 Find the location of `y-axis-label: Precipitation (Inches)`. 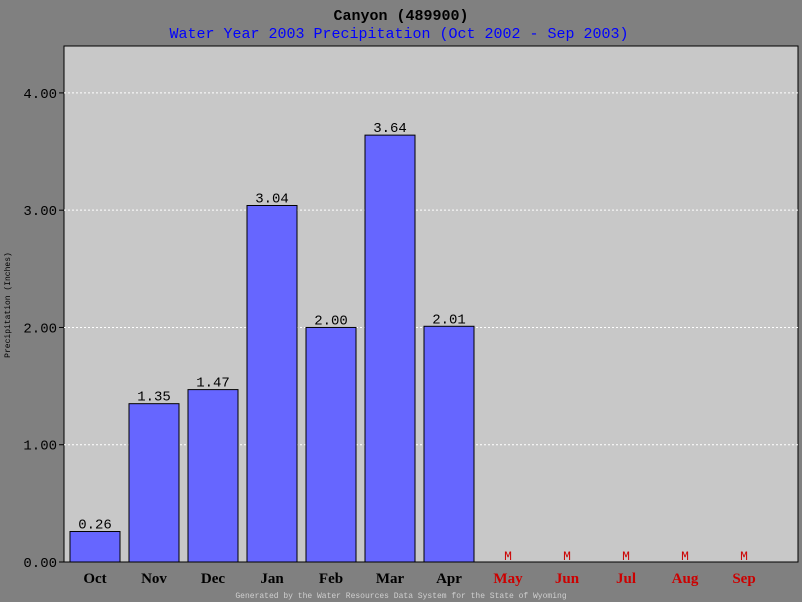

y-axis-label: Precipitation (Inches) is located at coordinates (8, 305).